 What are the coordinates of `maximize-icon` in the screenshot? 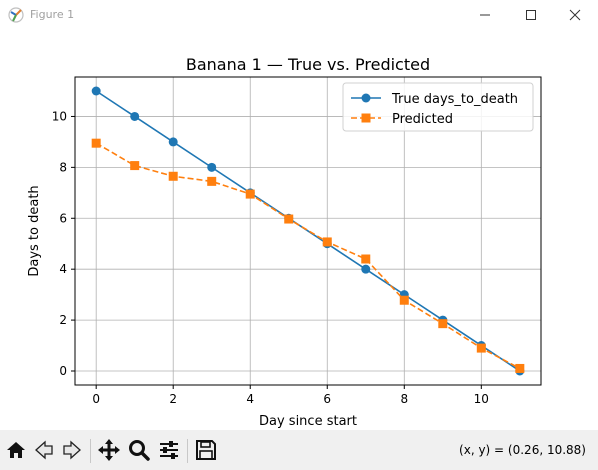 It's located at (531, 15).